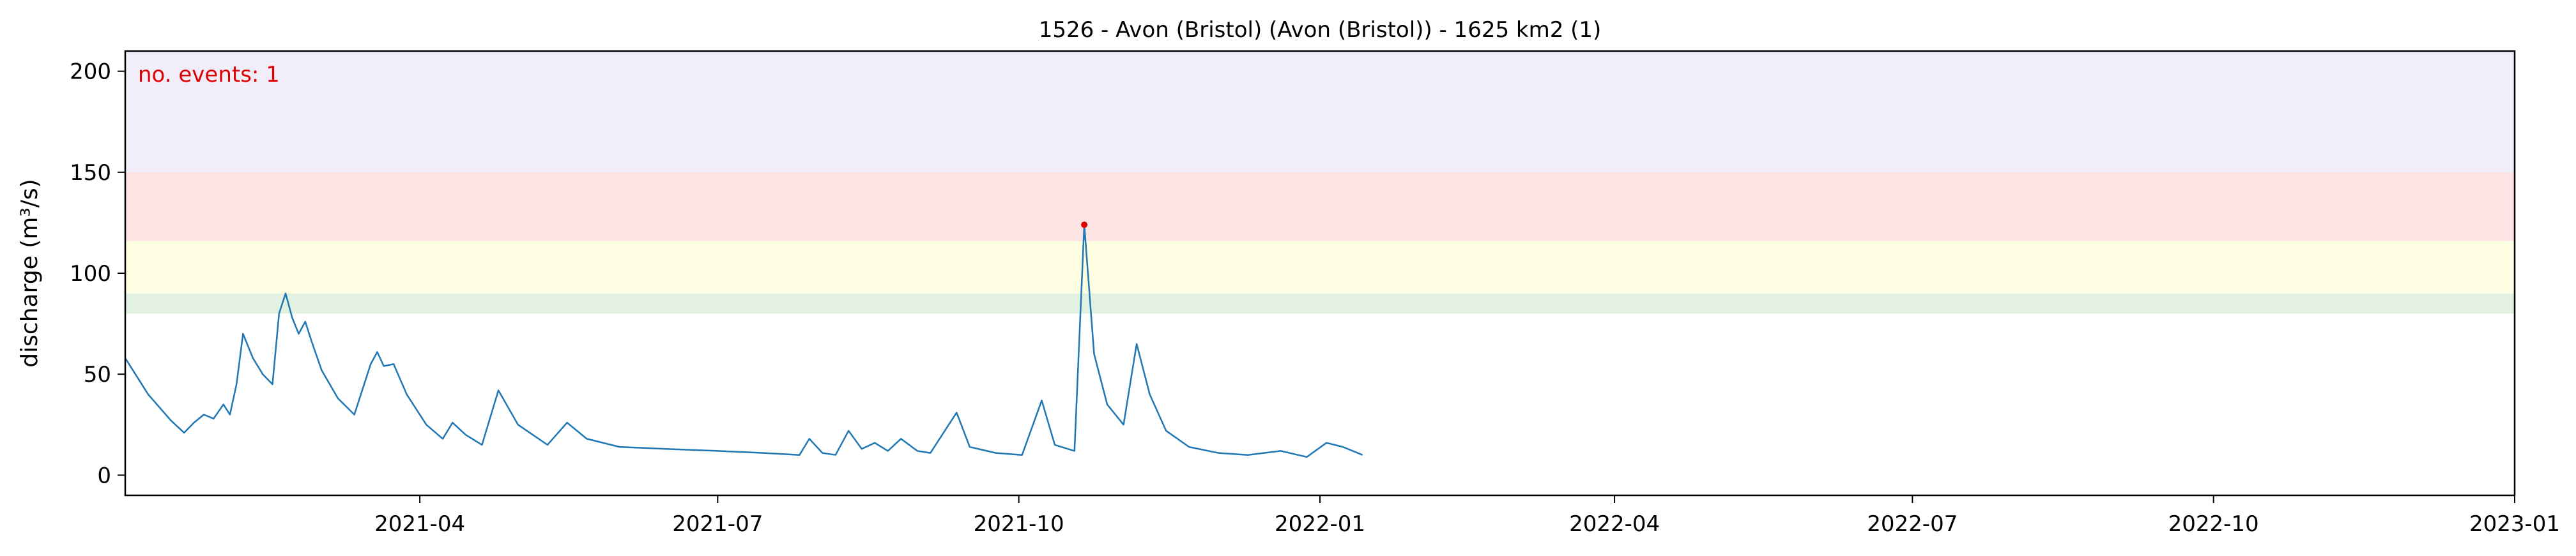  Describe the element at coordinates (1019, 524) in the screenshot. I see `x-tick-label: 2021-10` at that location.